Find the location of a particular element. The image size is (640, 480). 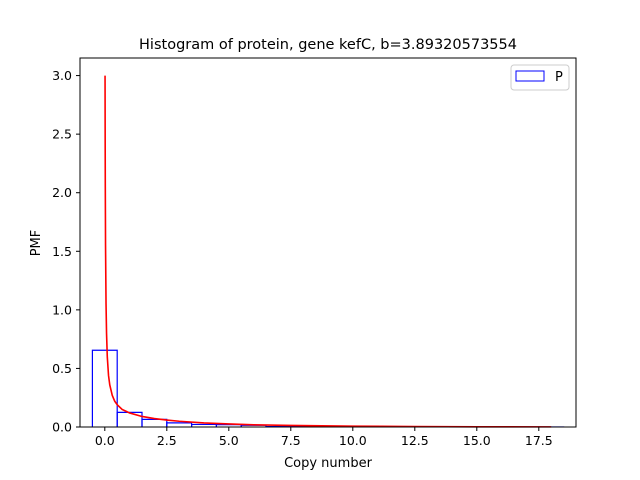

legend-swatch is located at coordinates (530, 76).